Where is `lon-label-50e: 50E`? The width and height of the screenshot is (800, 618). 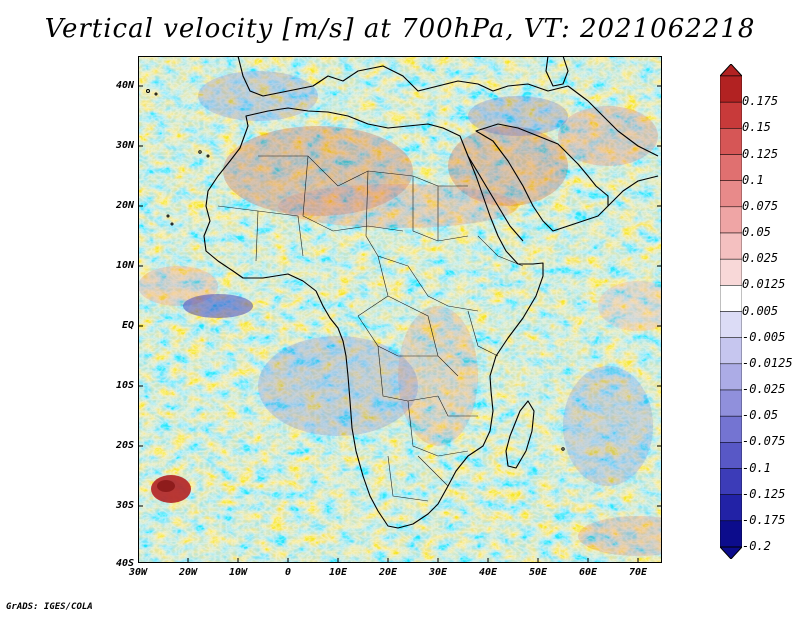
lon-label-50e: 50E is located at coordinates (538, 572).